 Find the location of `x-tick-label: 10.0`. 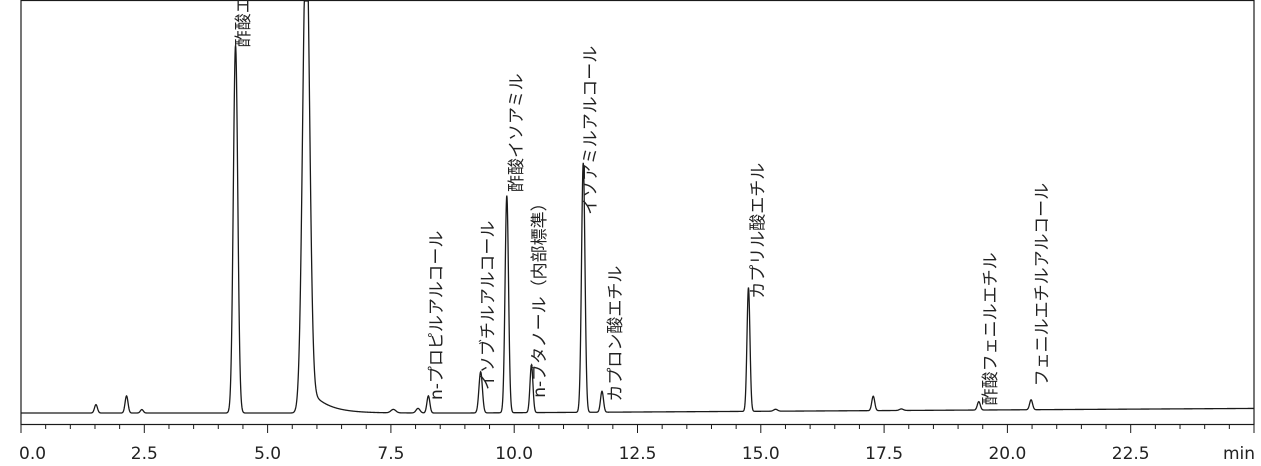

x-tick-label: 10.0 is located at coordinates (514, 454).